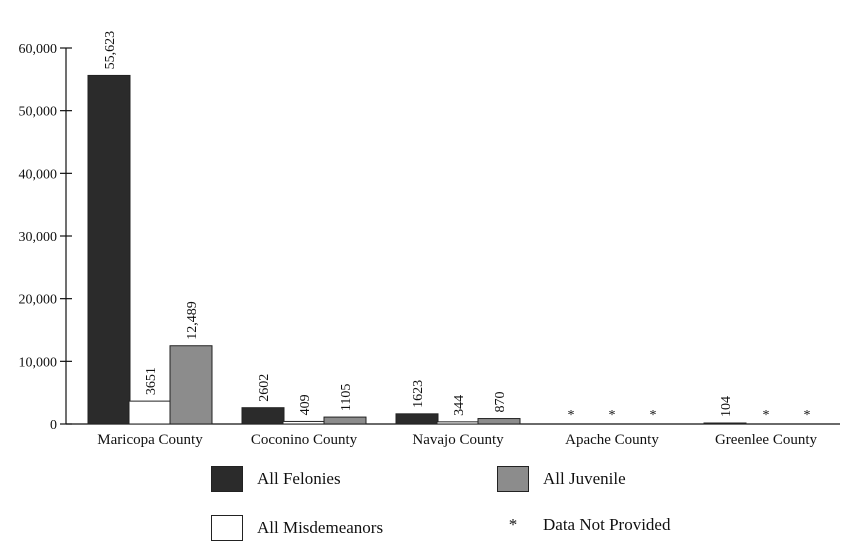 This screenshot has width=845, height=543. I want to click on y-tick-label: 20,000, so click(38, 300).